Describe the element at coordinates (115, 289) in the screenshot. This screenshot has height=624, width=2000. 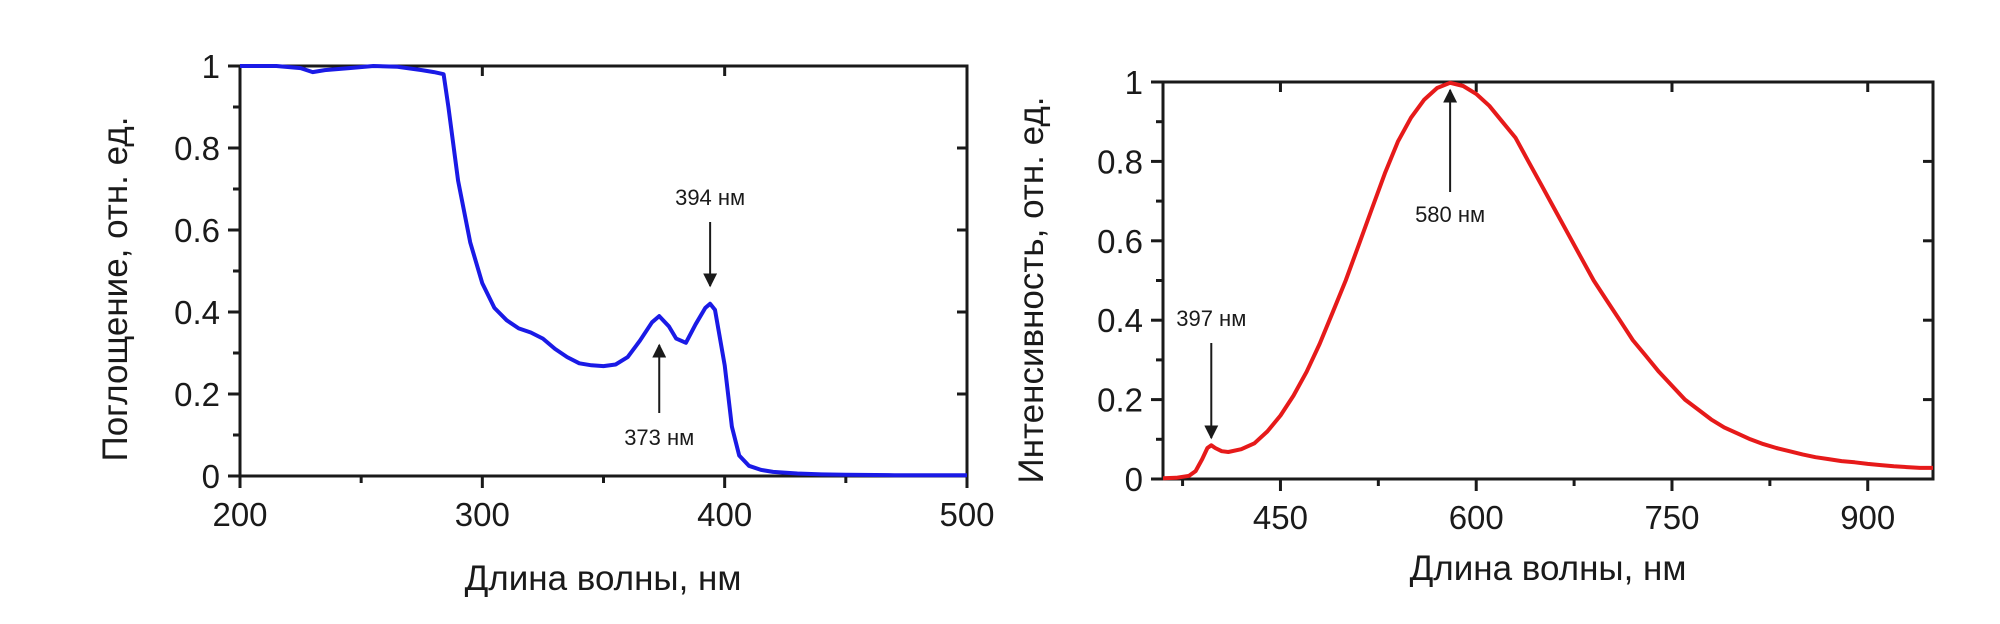
I see `absorption-y-axis-title: Поглощение, отн. ед.` at that location.